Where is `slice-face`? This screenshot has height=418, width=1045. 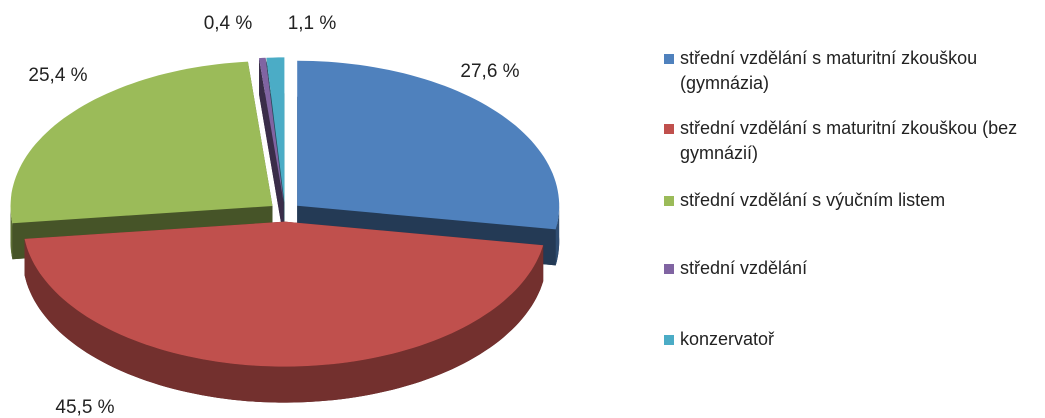 slice-face is located at coordinates (271, 148).